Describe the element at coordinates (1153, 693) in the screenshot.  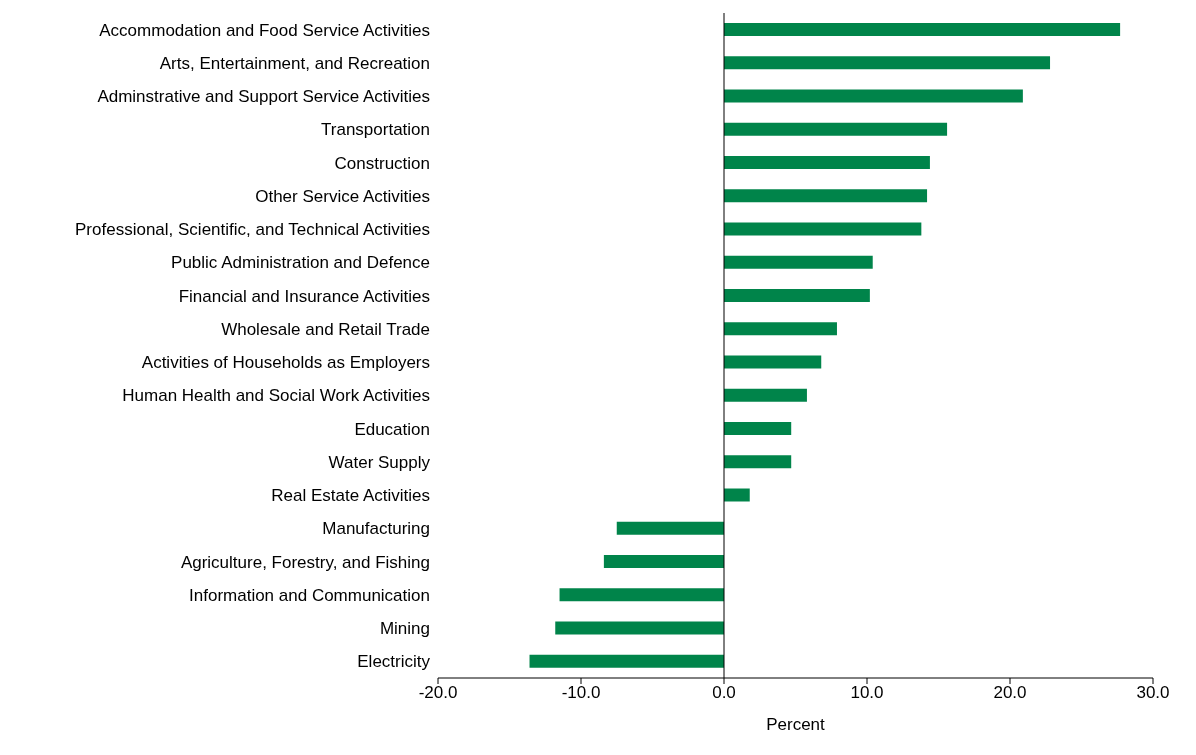
I see `x-tick-label: 30.0` at that location.